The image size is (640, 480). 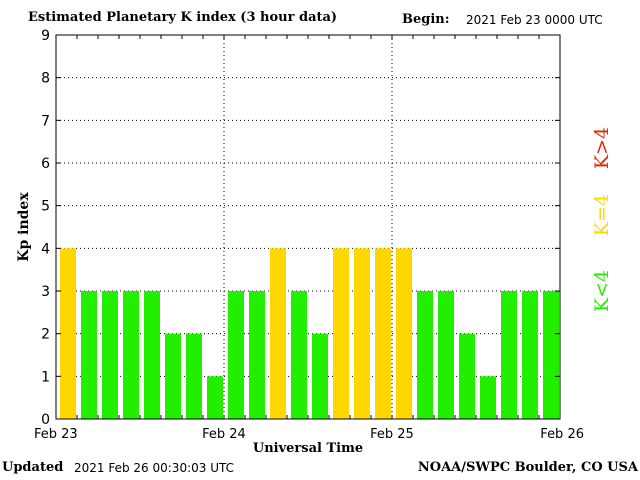 What do you see at coordinates (534, 20) in the screenshot?
I see `begin-value: 2021 Feb 23 0000 UTC` at bounding box center [534, 20].